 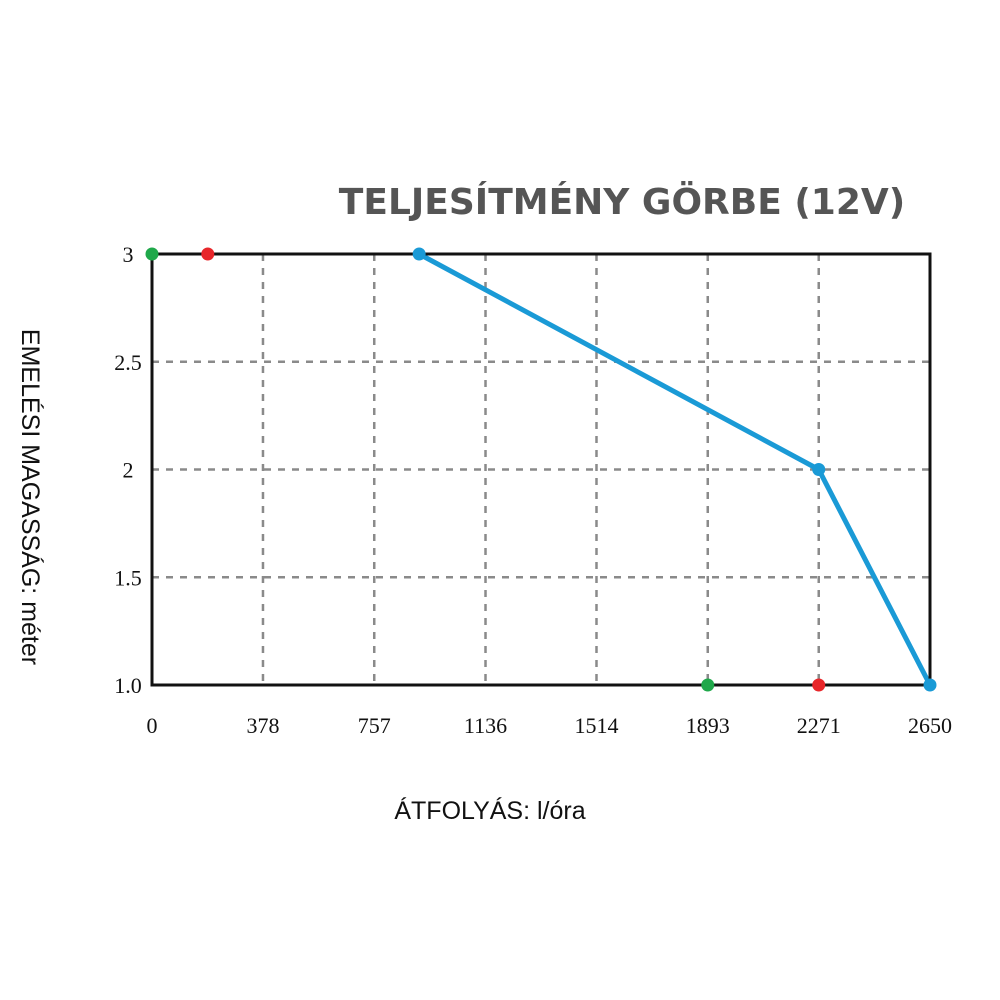 What do you see at coordinates (819, 725) in the screenshot?
I see `x-tick-label: 2271` at bounding box center [819, 725].